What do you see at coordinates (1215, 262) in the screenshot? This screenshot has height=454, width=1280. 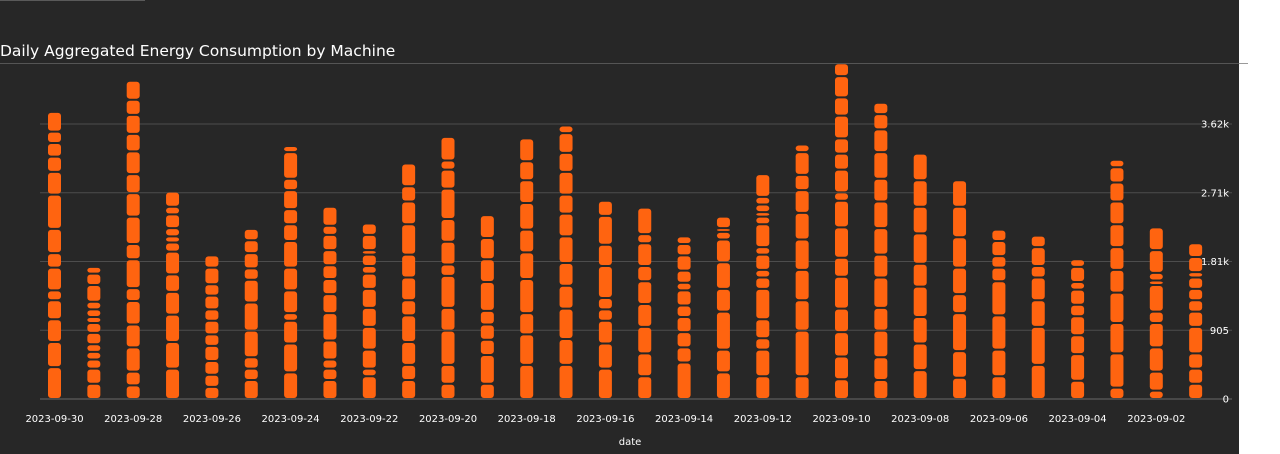 I see `y-tick-label: 1.81k` at bounding box center [1215, 262].